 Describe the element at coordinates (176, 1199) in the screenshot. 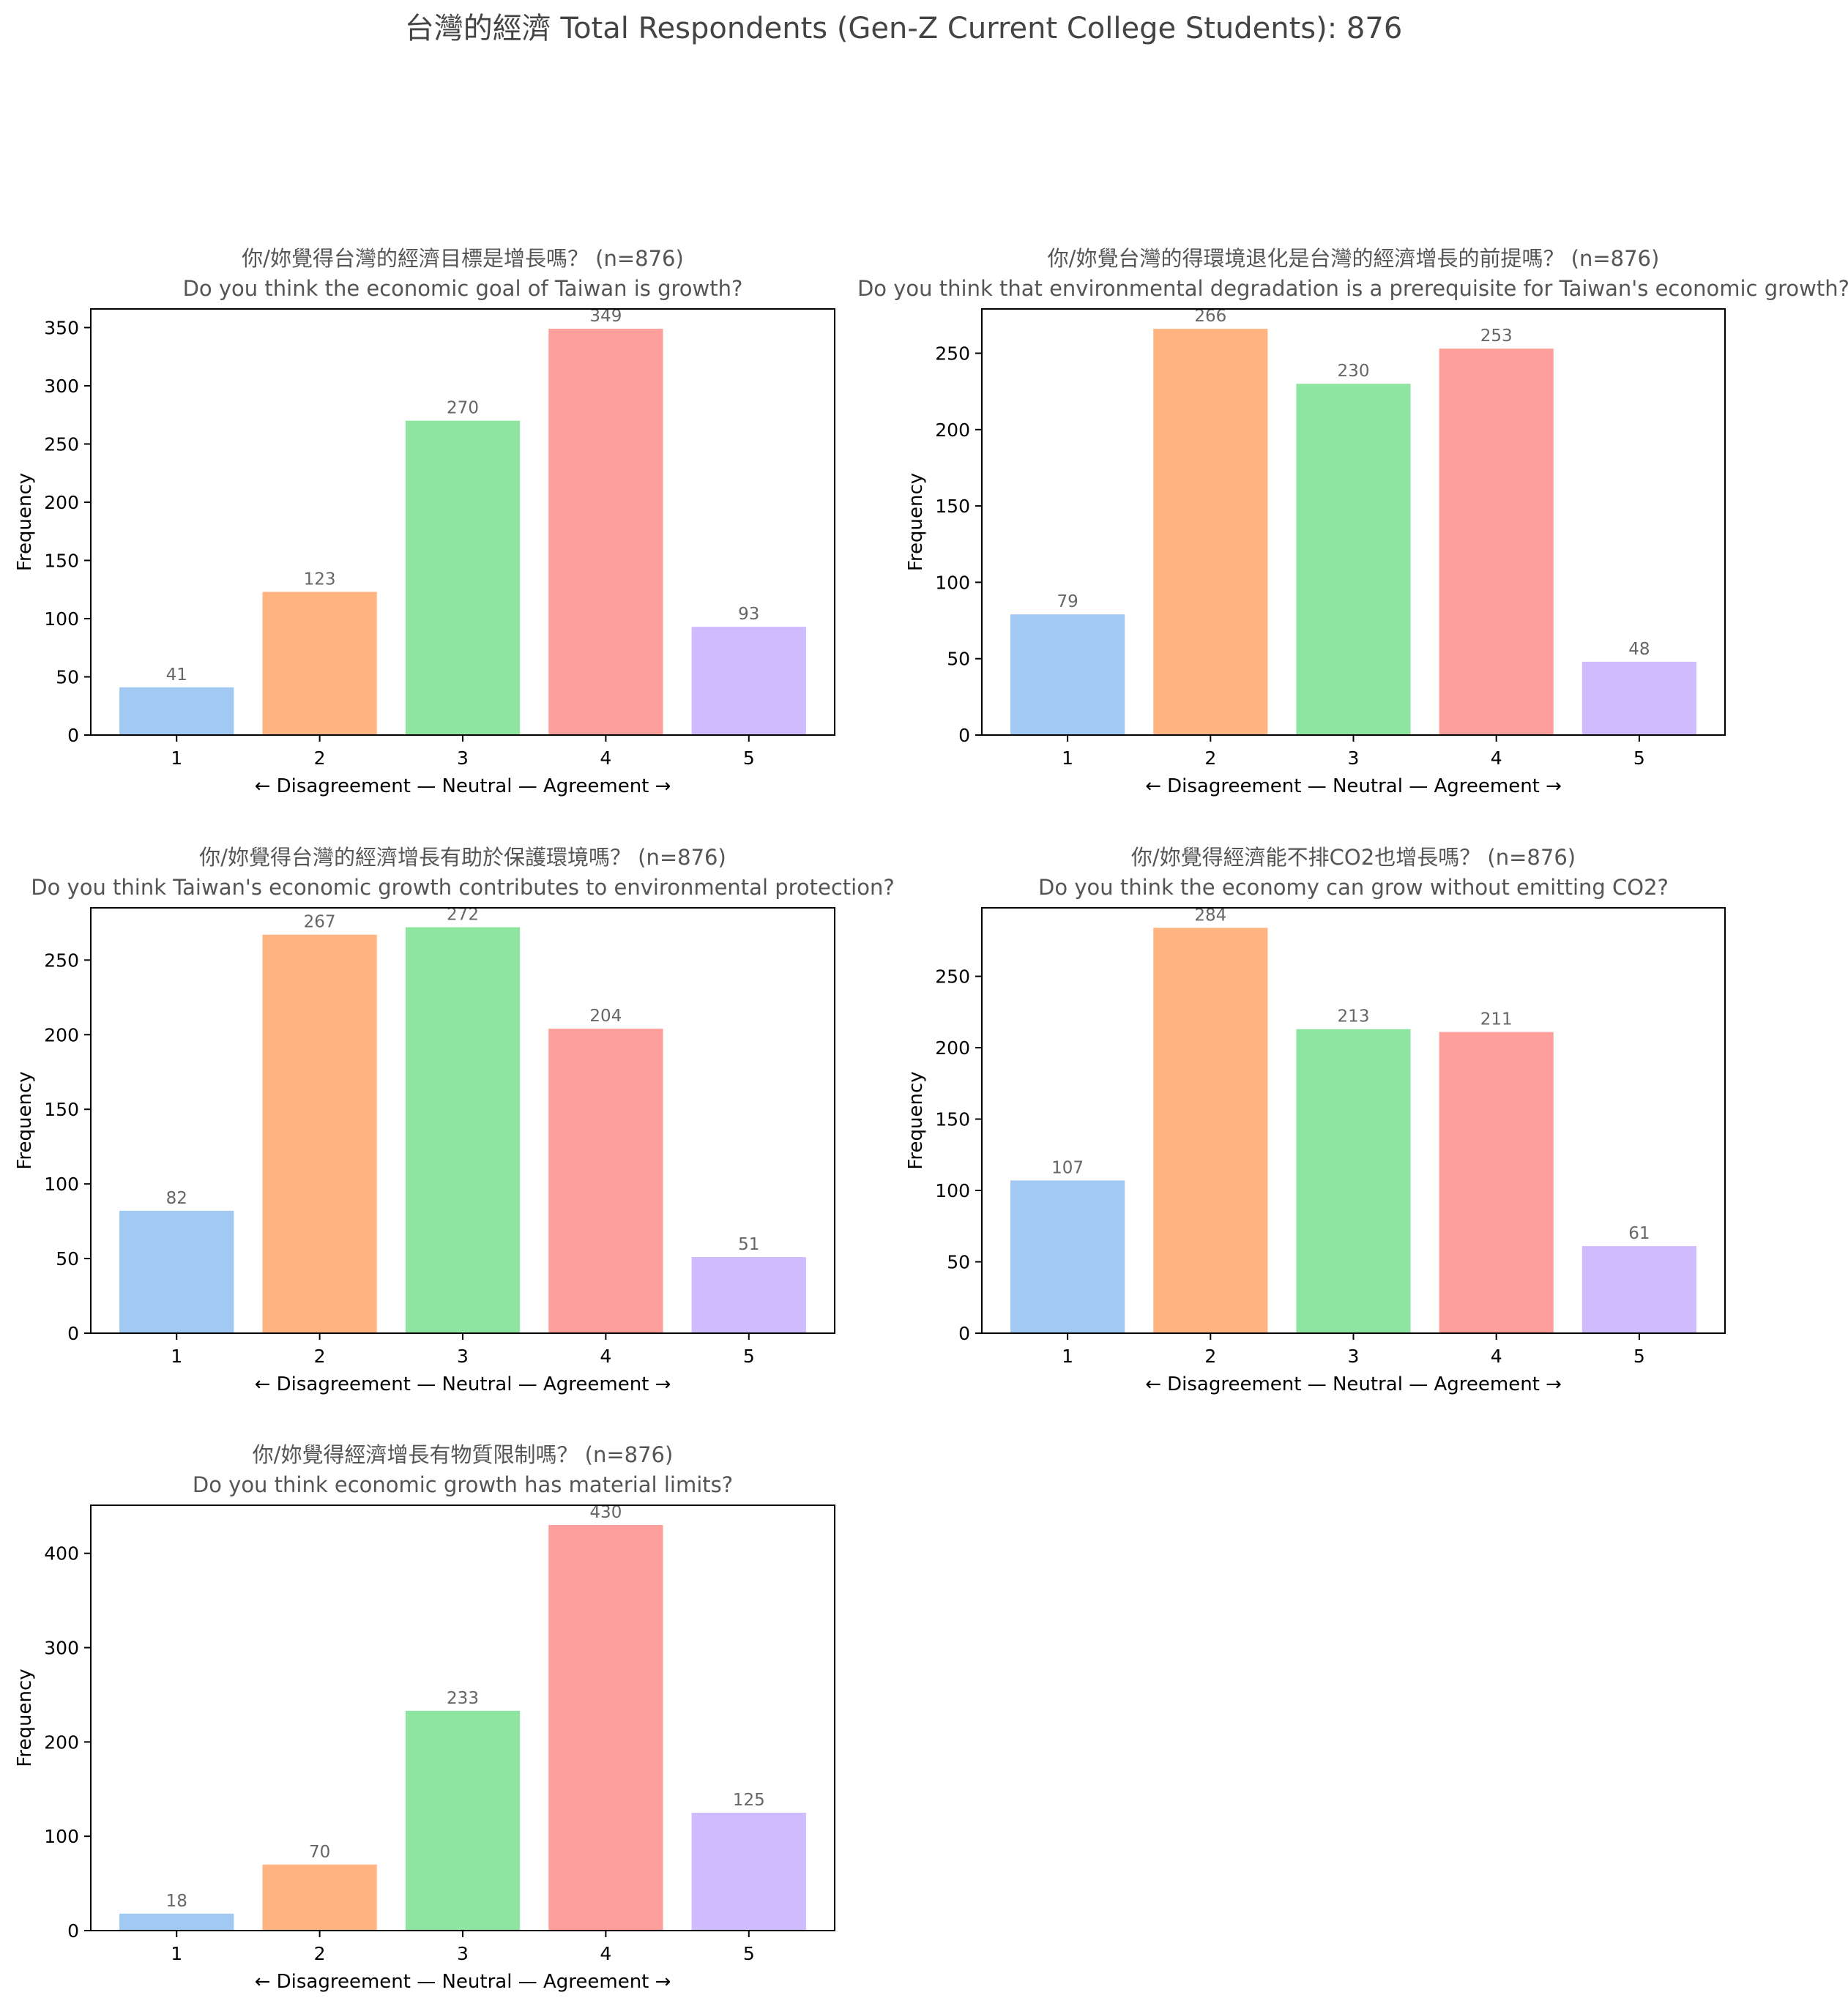

I see `bar-value-label: 82` at that location.